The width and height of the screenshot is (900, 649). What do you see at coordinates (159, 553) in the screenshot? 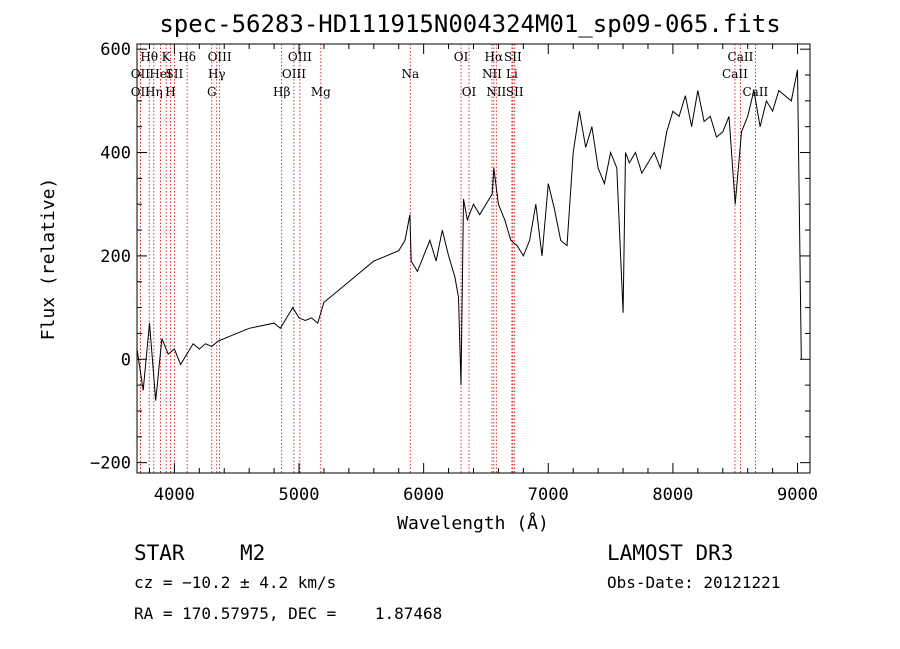
I see `object-type: STAR` at bounding box center [159, 553].